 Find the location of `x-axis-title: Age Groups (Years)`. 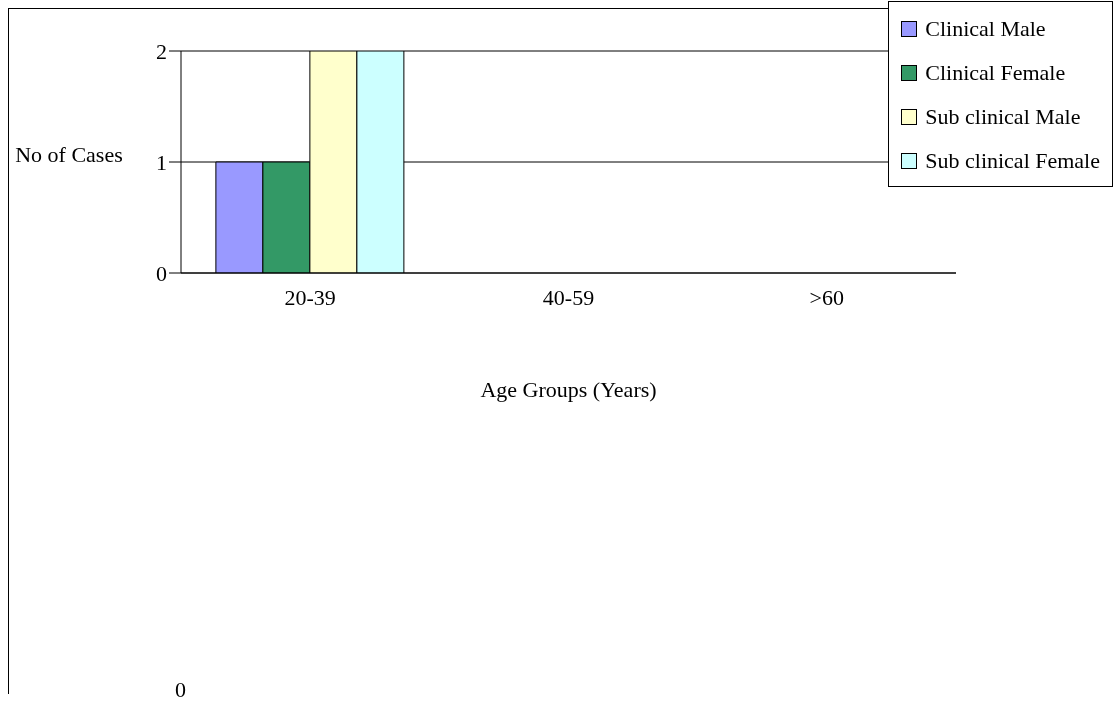

x-axis-title: Age Groups (Years) is located at coordinates (568, 389).